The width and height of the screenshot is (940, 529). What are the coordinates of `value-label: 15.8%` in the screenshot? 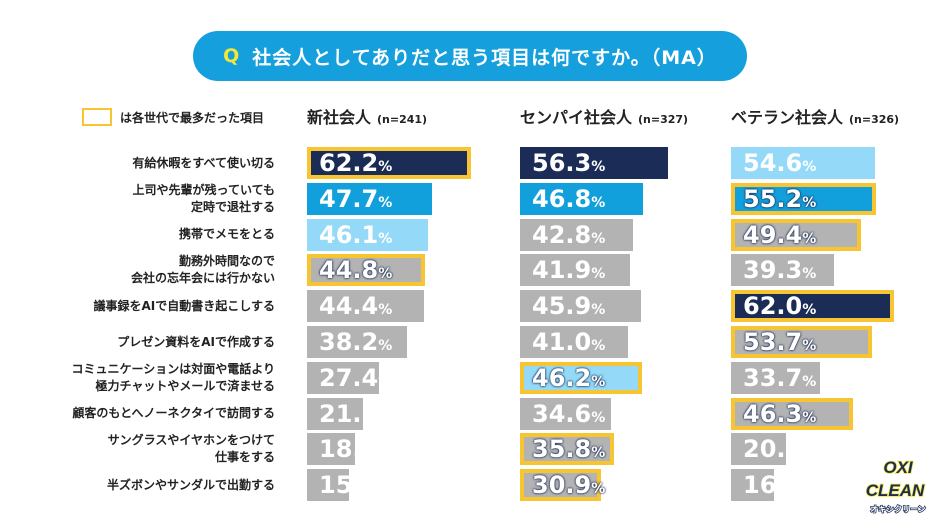 It's located at (355, 485).